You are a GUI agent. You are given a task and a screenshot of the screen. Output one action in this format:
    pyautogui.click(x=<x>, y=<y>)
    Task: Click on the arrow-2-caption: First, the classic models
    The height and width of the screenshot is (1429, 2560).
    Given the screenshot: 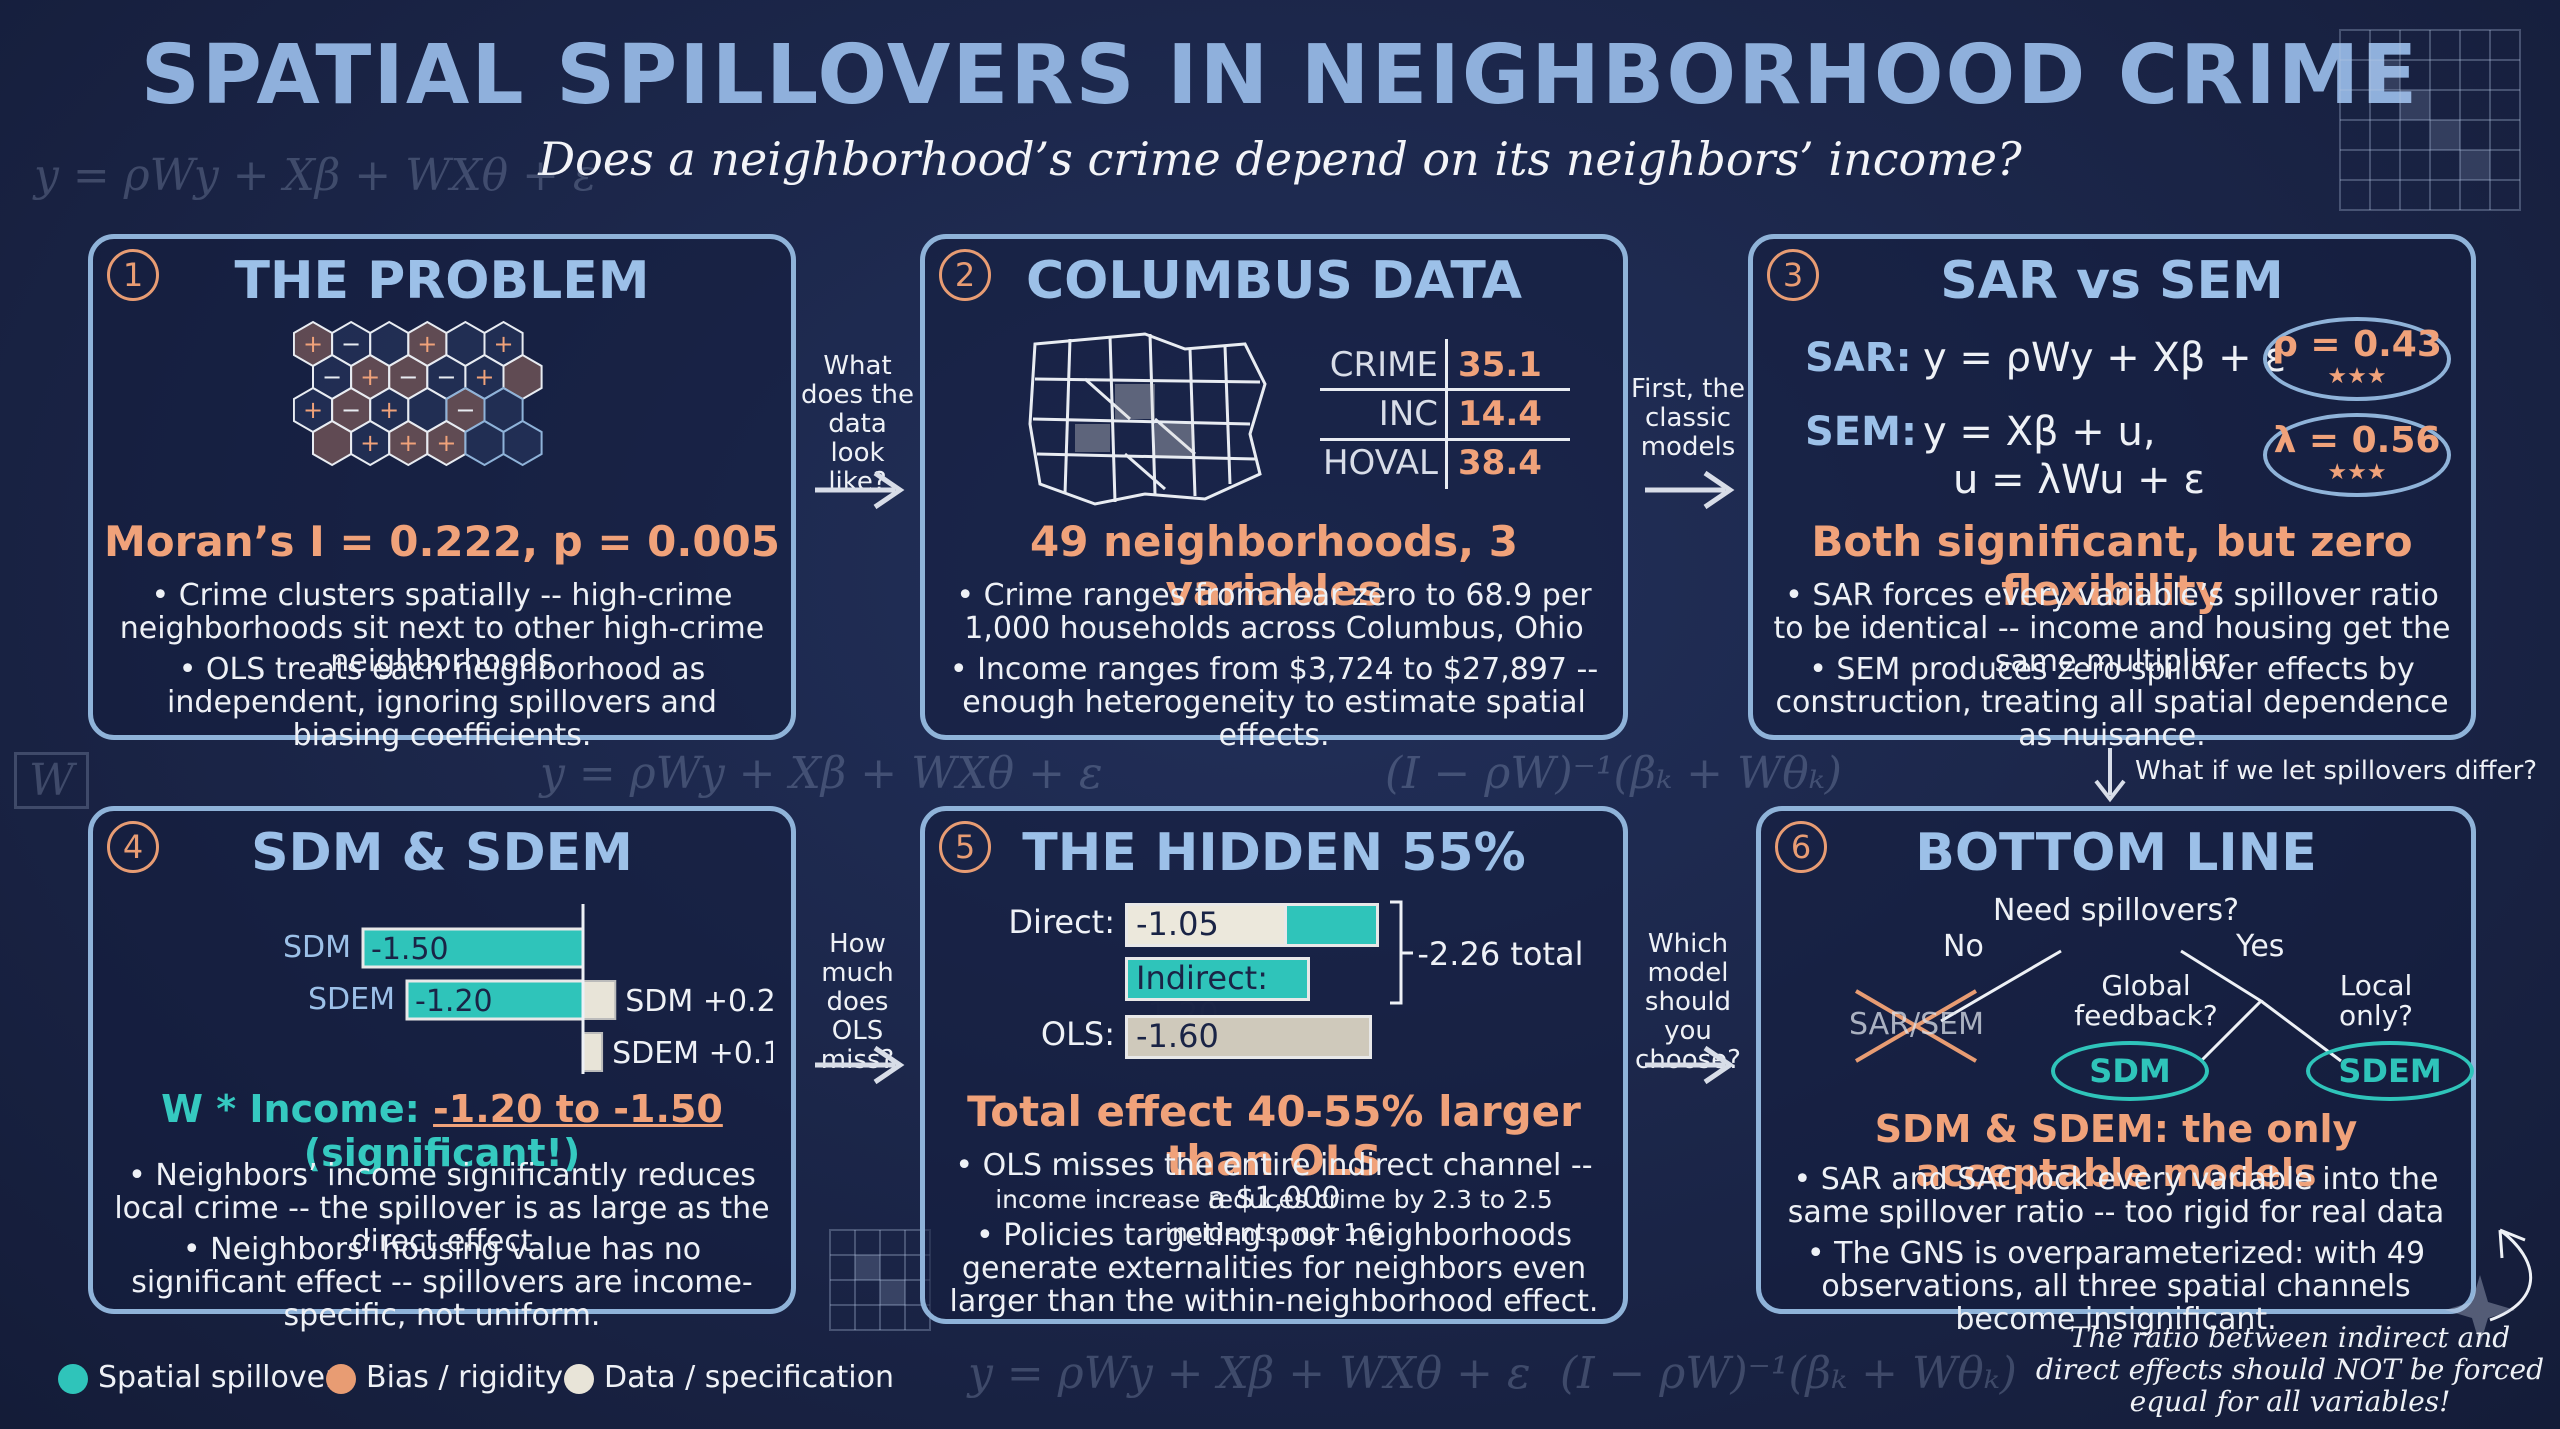 What is the action you would take?
    pyautogui.click(x=1688, y=418)
    